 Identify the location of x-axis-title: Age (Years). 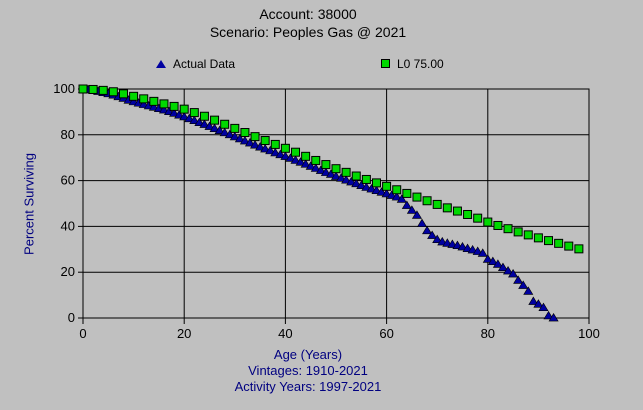
(308, 354).